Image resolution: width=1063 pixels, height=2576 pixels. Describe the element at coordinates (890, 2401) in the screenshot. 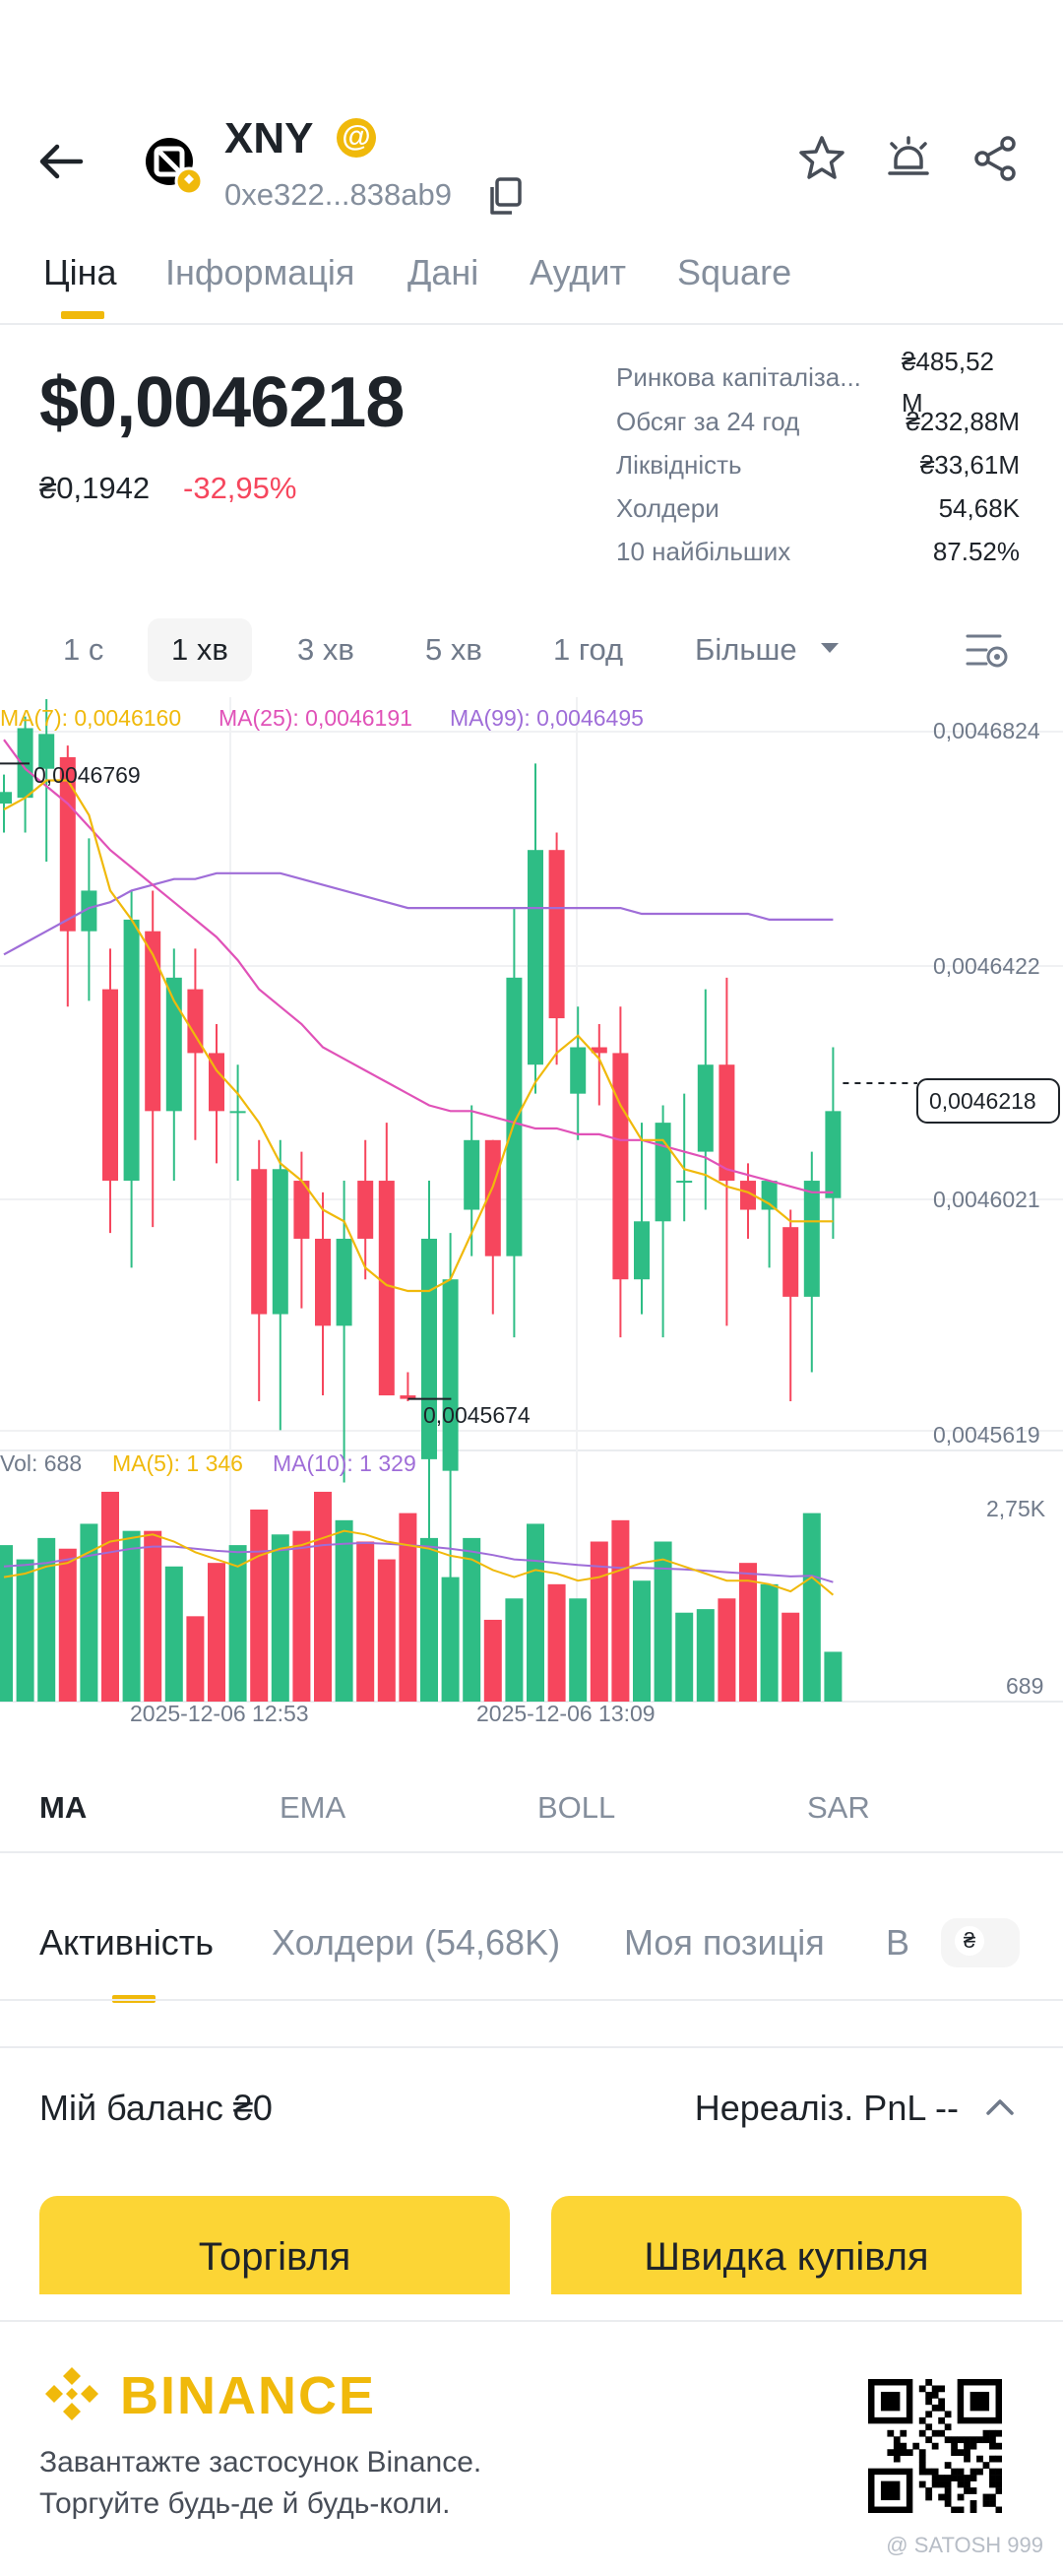

I see `qr-finder` at that location.